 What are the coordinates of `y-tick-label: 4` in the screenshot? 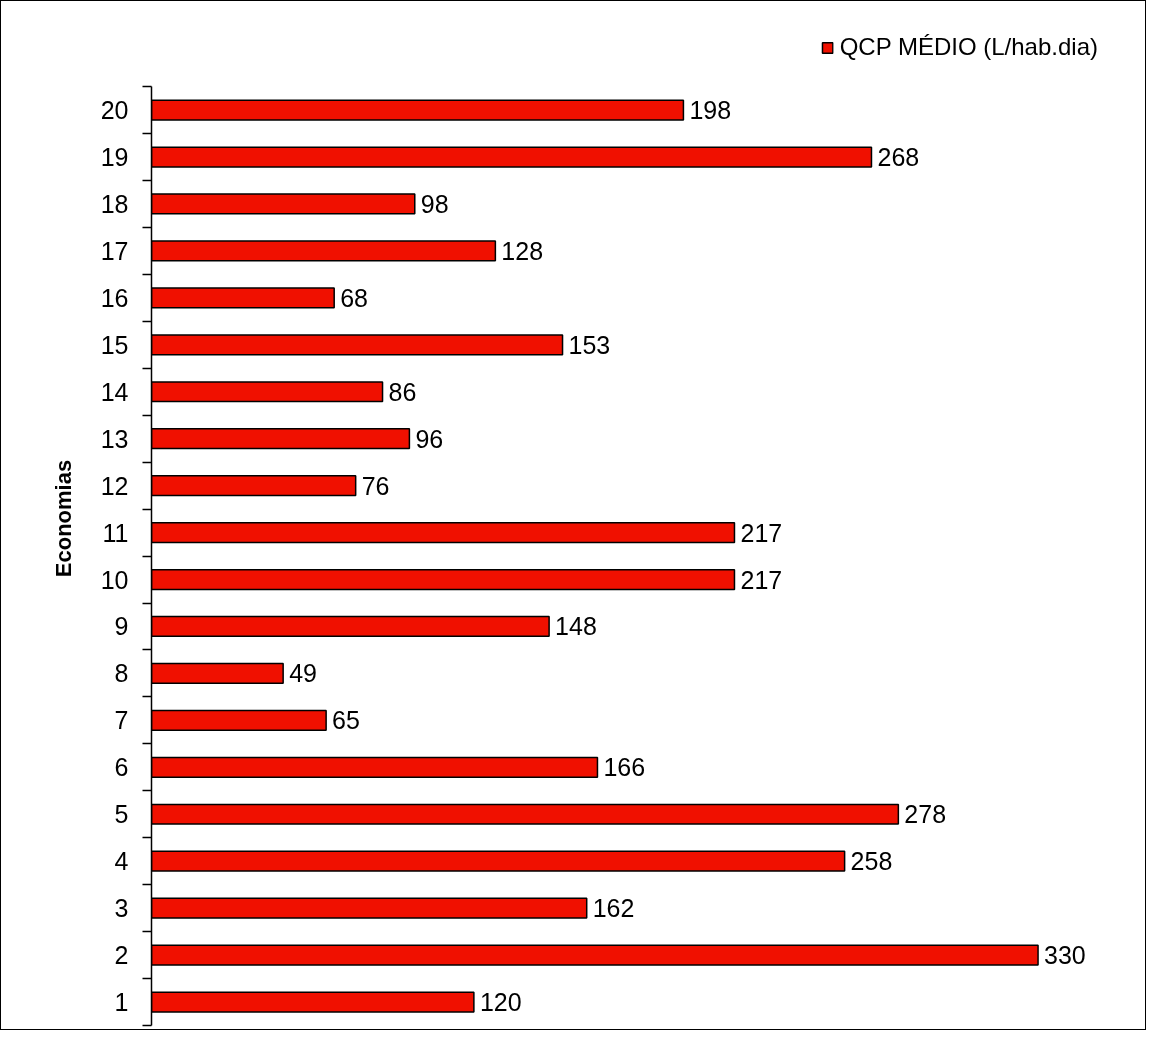 It's located at (121, 861).